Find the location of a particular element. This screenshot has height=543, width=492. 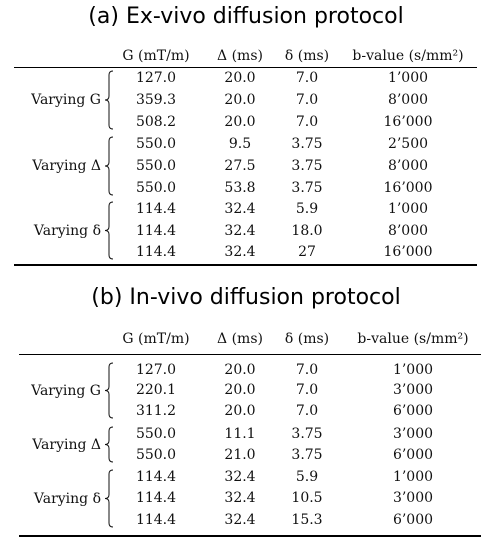

table-cell: 359.3 is located at coordinates (156, 100).